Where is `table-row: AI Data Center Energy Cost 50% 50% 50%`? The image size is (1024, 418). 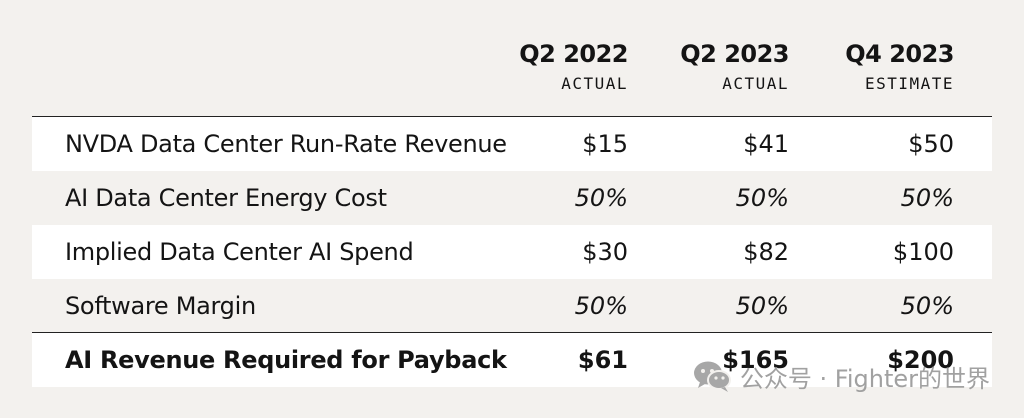
table-row: AI Data Center Energy Cost 50% 50% 50% is located at coordinates (512, 198).